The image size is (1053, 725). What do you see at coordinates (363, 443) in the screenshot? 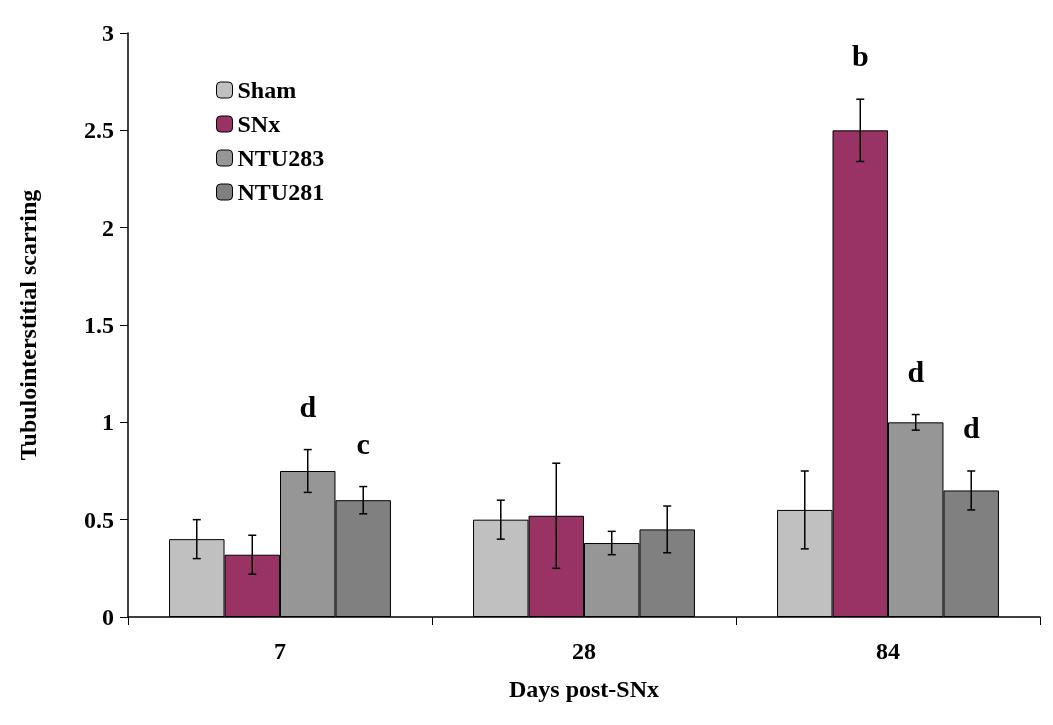
I see `data-label: c` at bounding box center [363, 443].